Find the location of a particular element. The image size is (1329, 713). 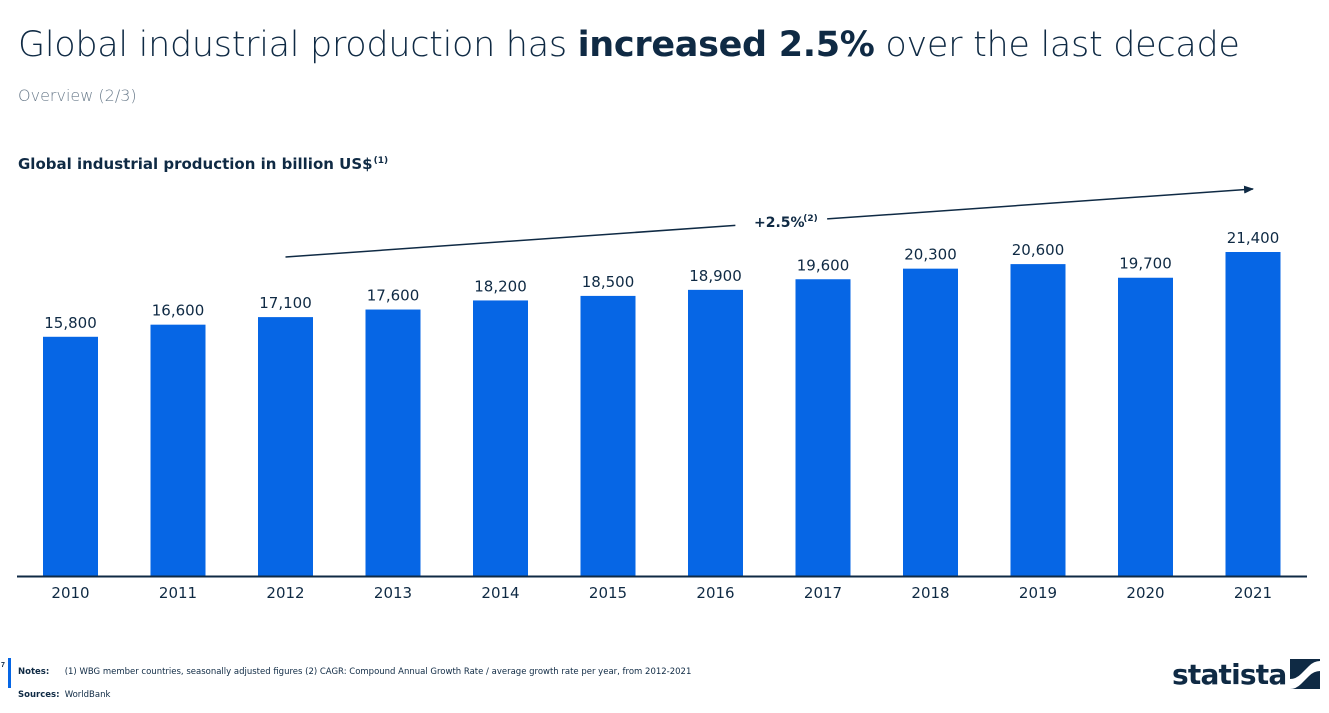

value-label-2018: 20,300 is located at coordinates (930, 255).